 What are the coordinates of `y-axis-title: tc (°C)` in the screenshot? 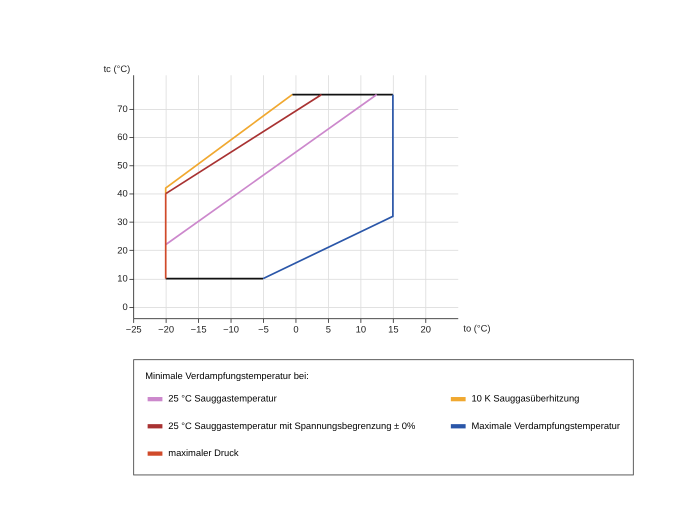 It's located at (117, 68).